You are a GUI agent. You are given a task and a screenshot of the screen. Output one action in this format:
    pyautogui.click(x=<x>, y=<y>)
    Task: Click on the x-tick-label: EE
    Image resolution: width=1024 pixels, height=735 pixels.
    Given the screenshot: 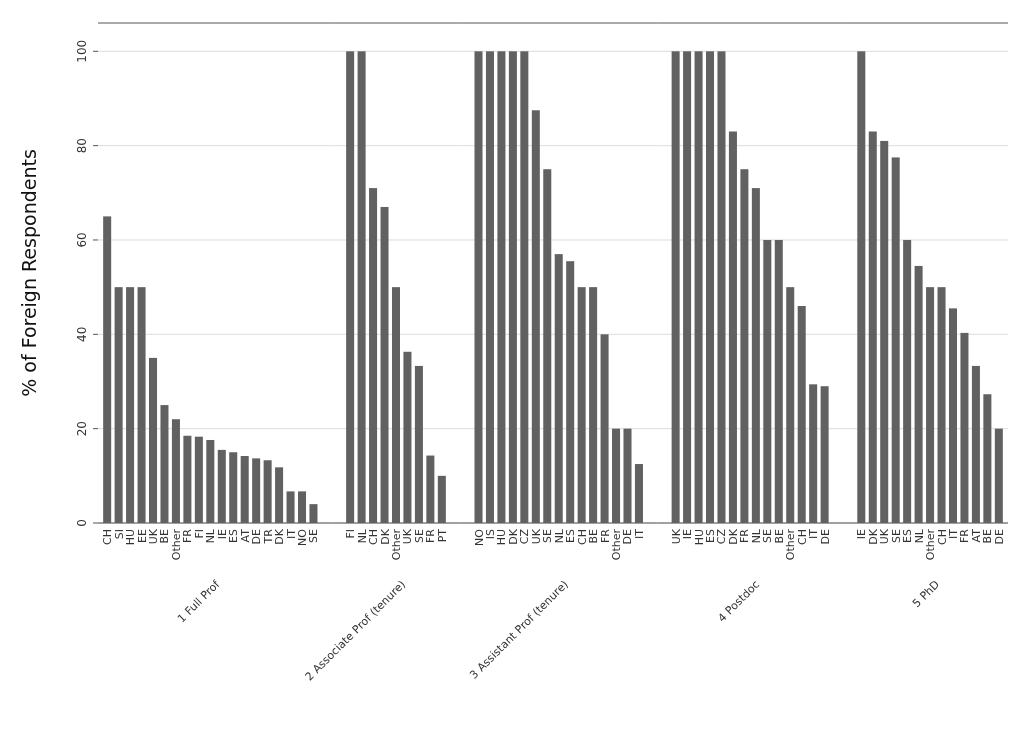 What is the action you would take?
    pyautogui.click(x=142, y=535)
    